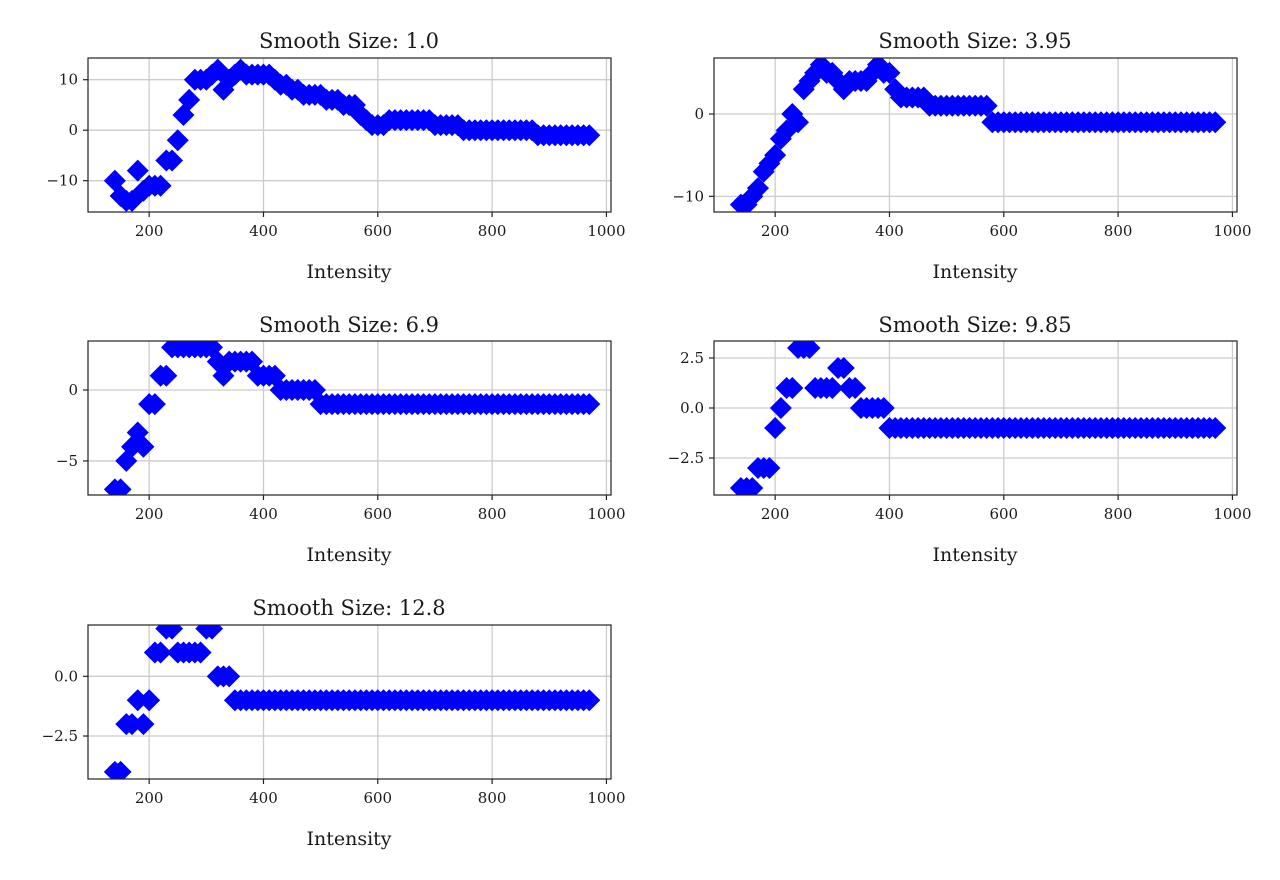 The width and height of the screenshot is (1280, 880). What do you see at coordinates (68, 80) in the screenshot?
I see `y-tick-label: 10` at bounding box center [68, 80].